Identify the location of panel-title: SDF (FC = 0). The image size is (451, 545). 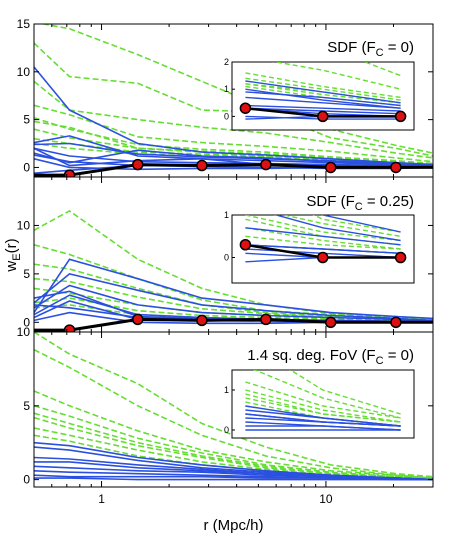
(370, 49).